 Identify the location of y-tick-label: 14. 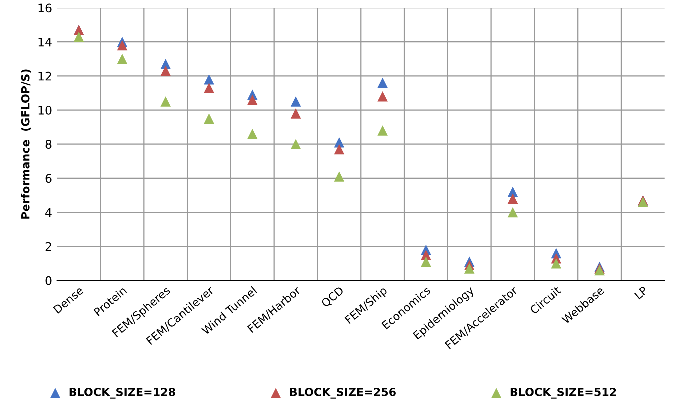
(45, 42).